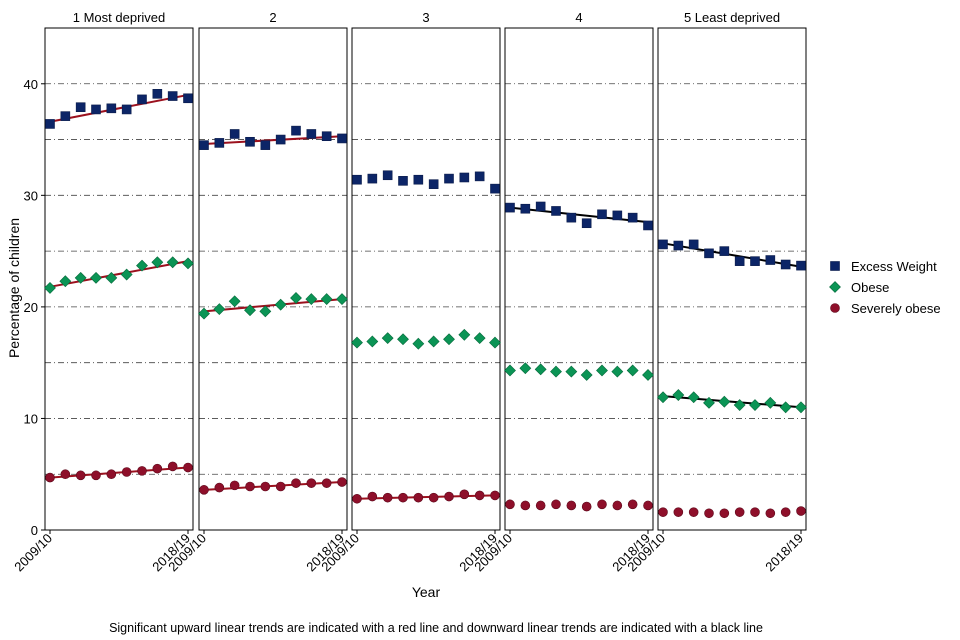 Image resolution: width=960 pixels, height=640 pixels. Describe the element at coordinates (425, 17) in the screenshot. I see `panel-title: 3` at that location.